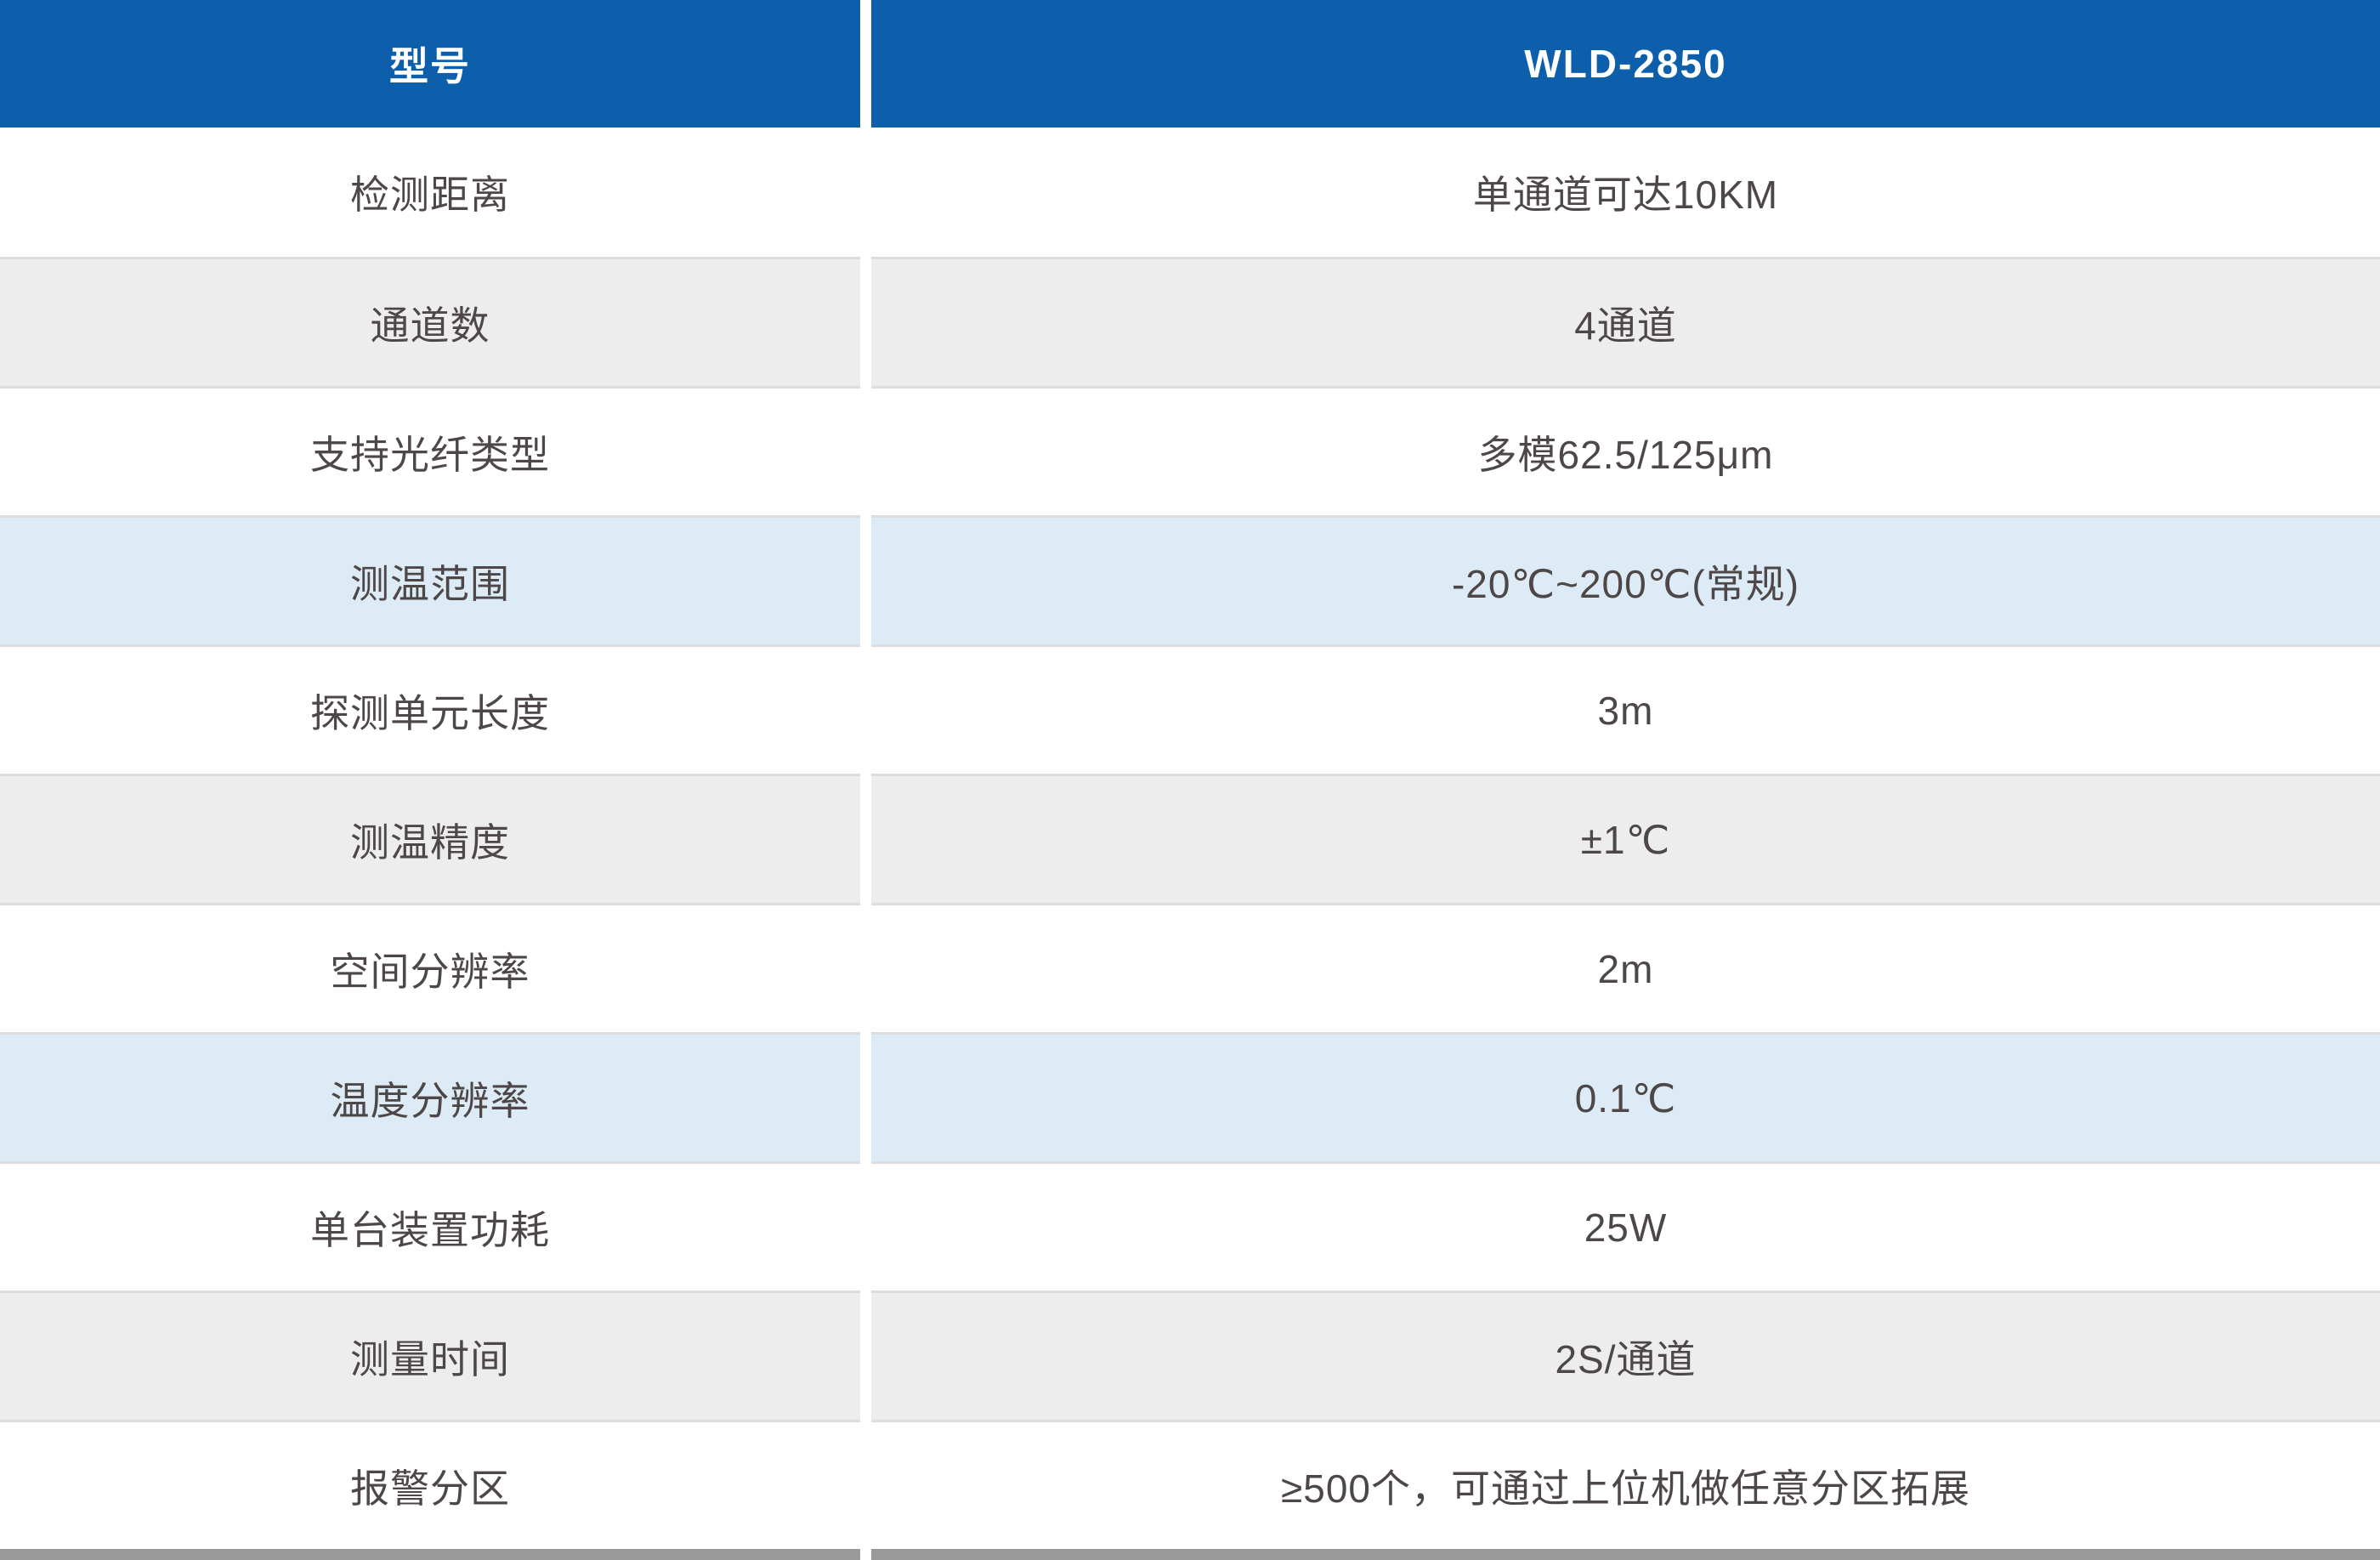  I want to click on bottom-bar-left-segment, so click(430, 1554).